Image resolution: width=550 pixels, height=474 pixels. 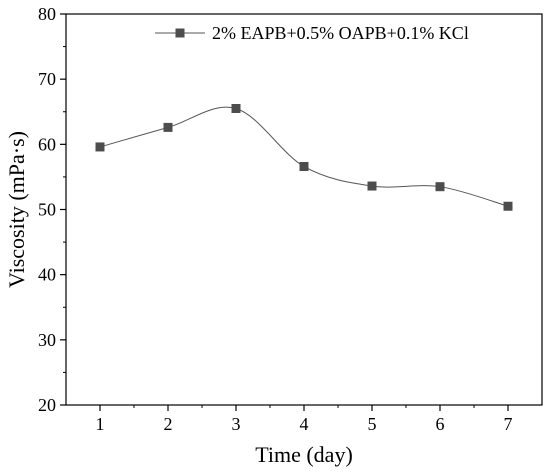 What do you see at coordinates (340, 33) in the screenshot?
I see `legend-label: 2% EAPB+0.5% OAPB+0.1% KCl` at bounding box center [340, 33].